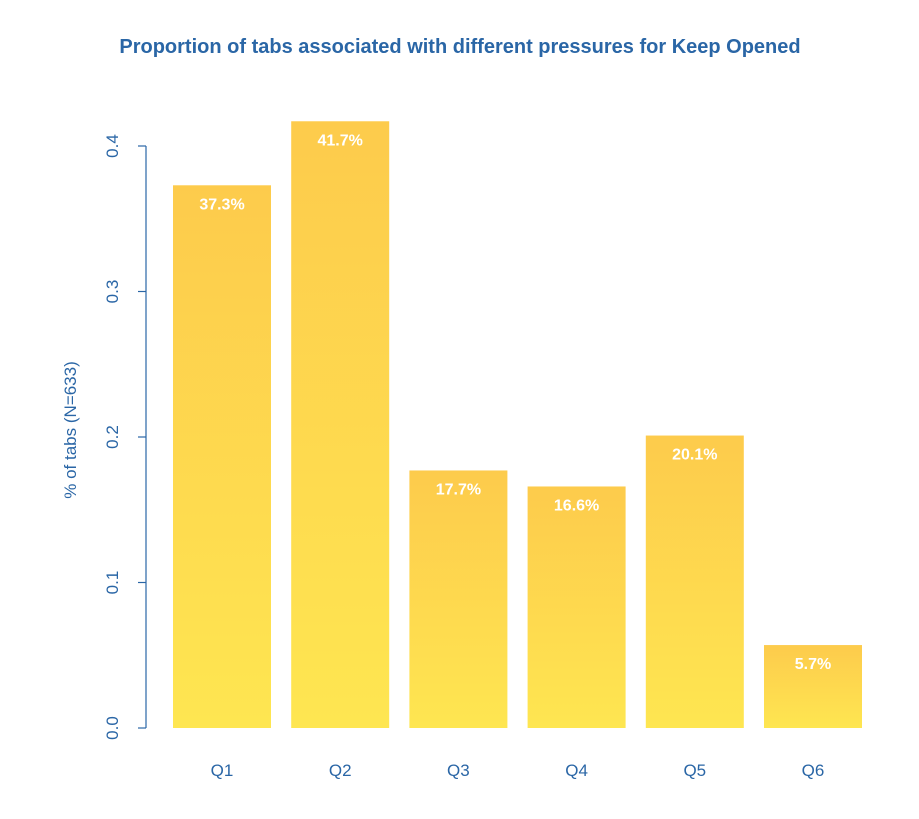 This screenshot has width=919, height=819. What do you see at coordinates (221, 204) in the screenshot?
I see `bar-value-label: 37.3%` at bounding box center [221, 204].